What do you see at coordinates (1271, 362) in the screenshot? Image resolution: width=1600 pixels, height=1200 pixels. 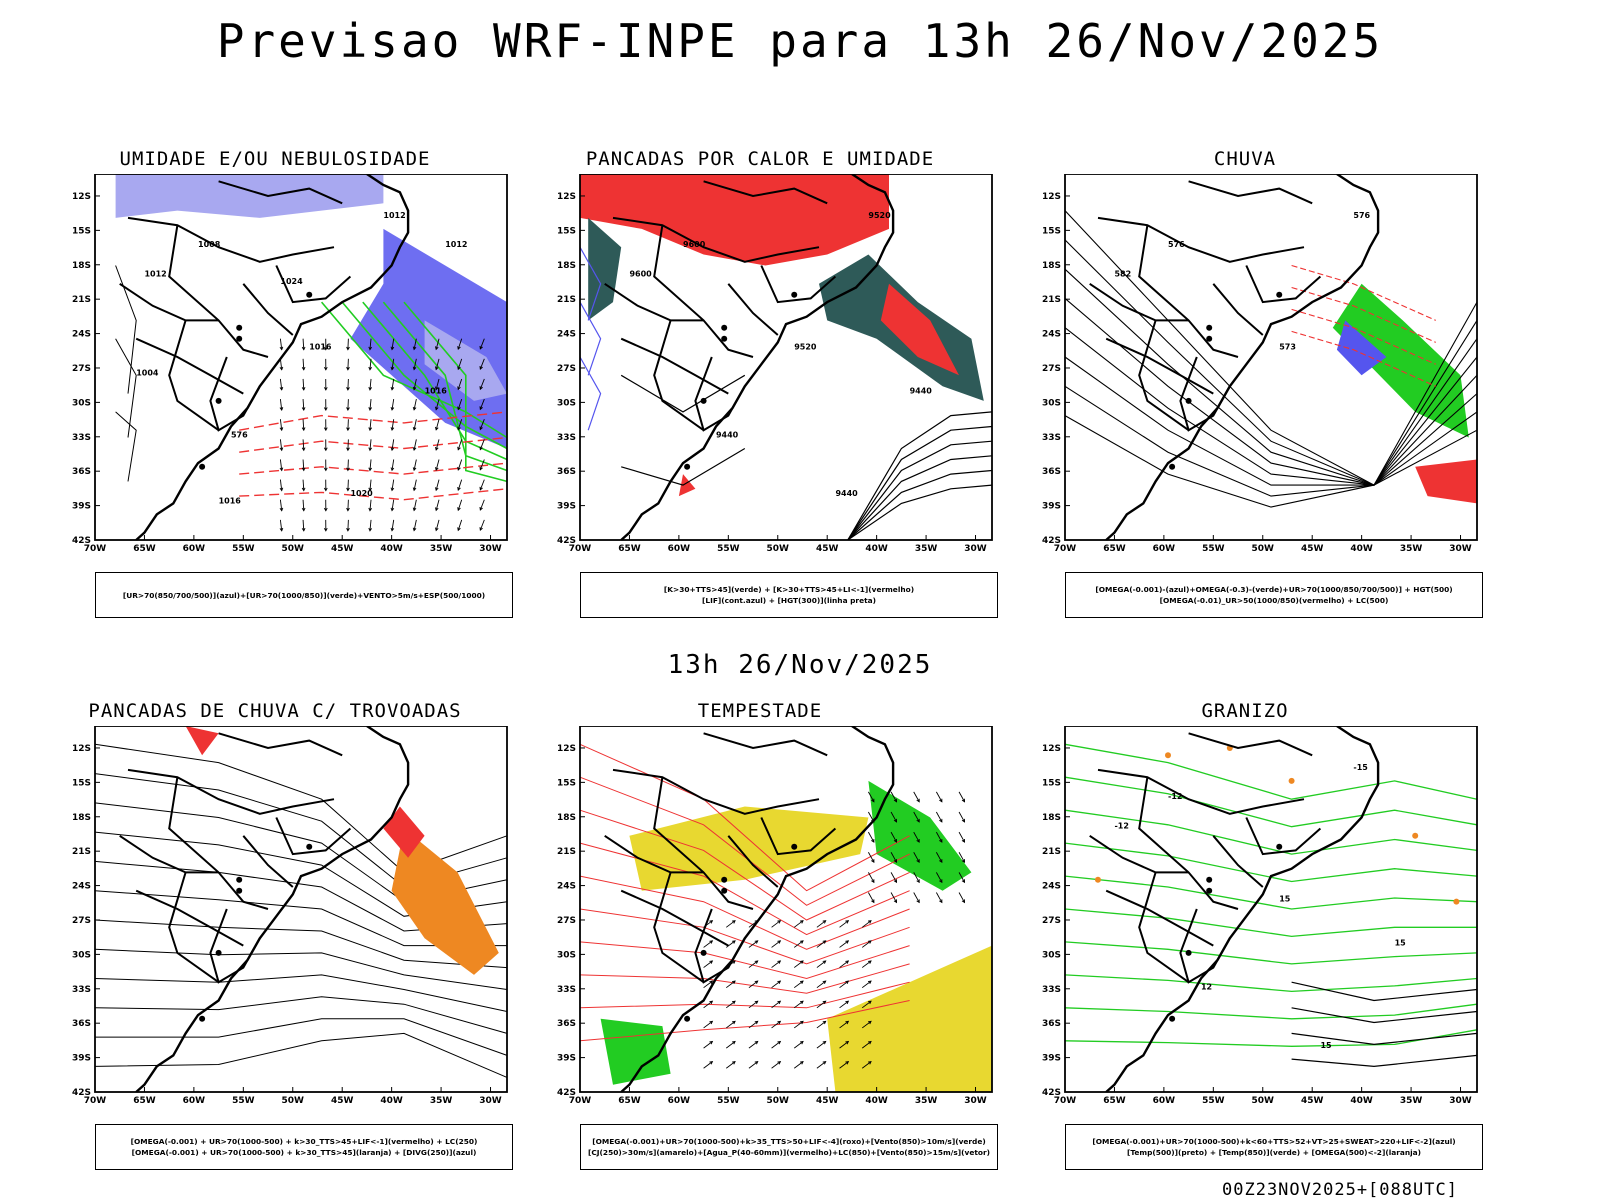 I see `hgt500-contour` at bounding box center [1271, 362].